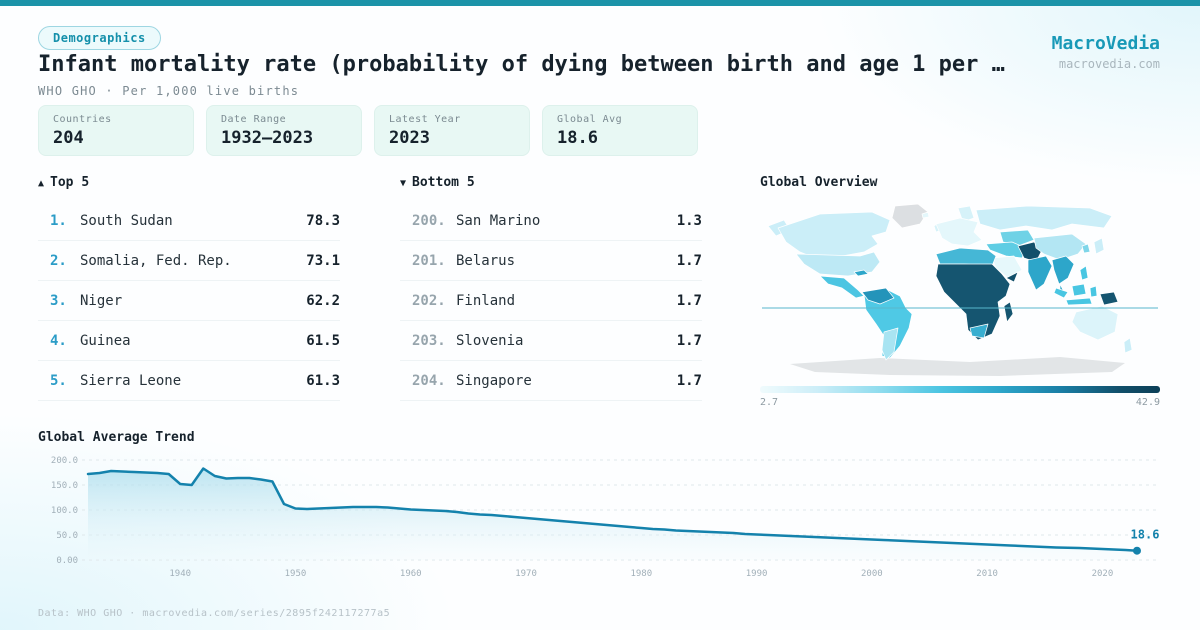  Describe the element at coordinates (58, 260) in the screenshot. I see `rank-label: 2.` at that location.